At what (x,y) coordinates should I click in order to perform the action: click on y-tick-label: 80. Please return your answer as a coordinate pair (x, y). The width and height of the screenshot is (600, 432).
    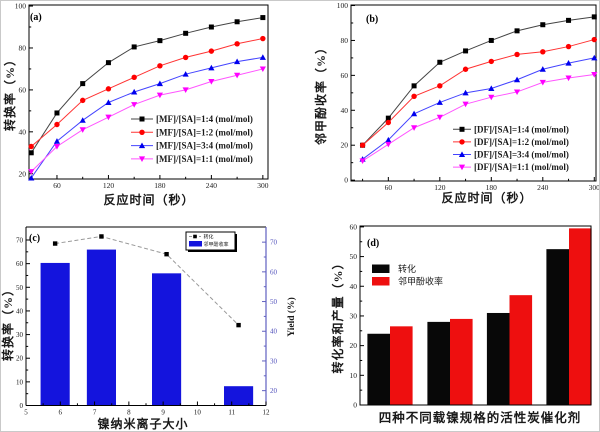
    Looking at the image, I should click on (23, 47).